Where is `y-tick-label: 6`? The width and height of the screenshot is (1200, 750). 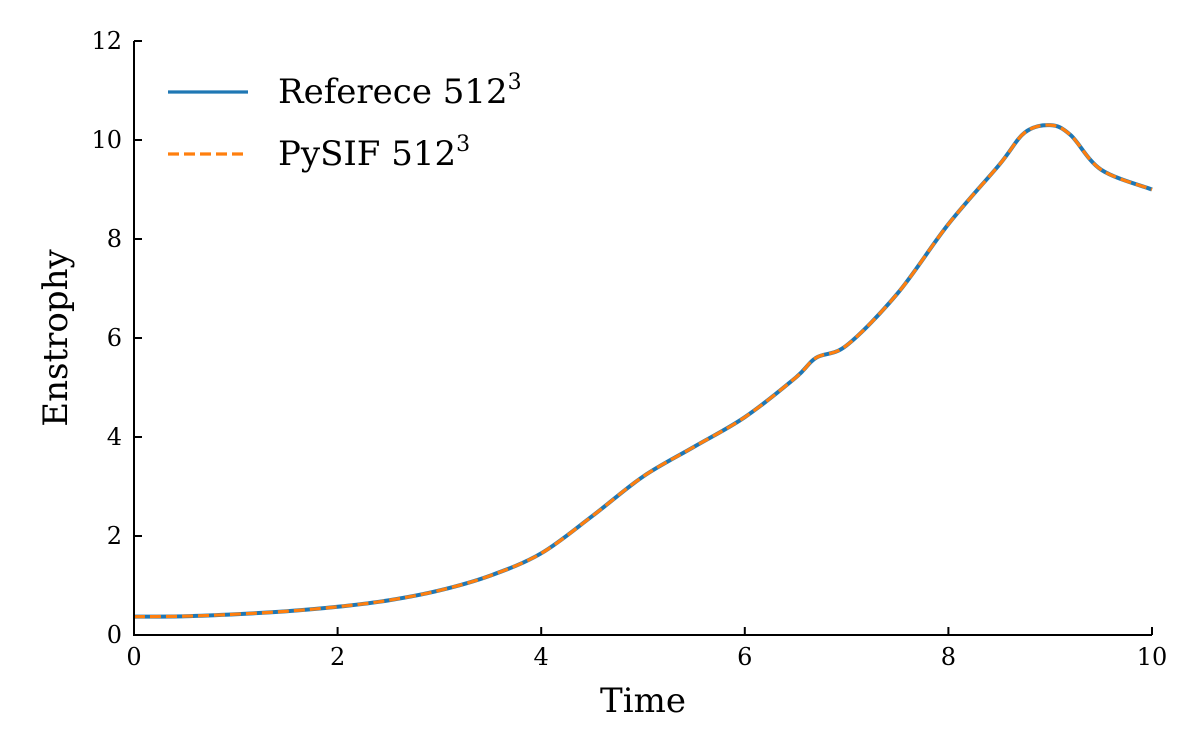 y-tick-label: 6 is located at coordinates (114, 338).